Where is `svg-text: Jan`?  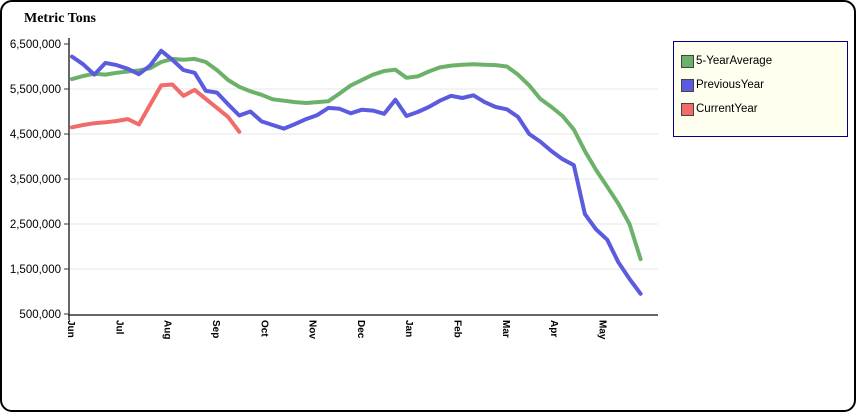 svg-text: Jan is located at coordinates (408, 328).